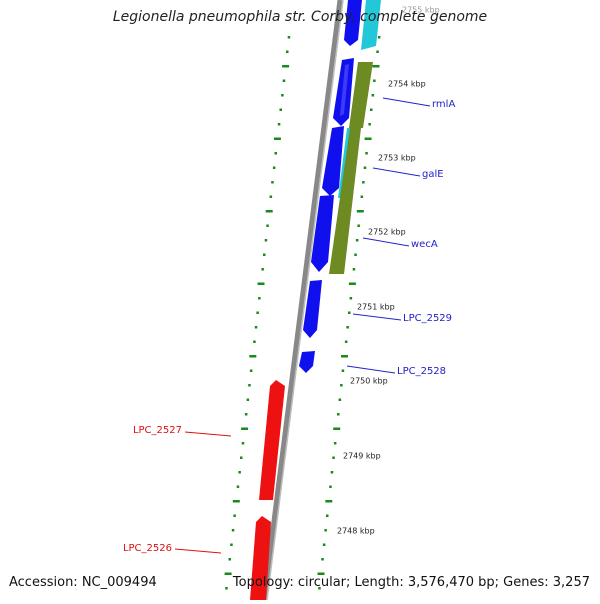  What do you see at coordinates (427, 318) in the screenshot?
I see `gene-label-lpc-2529: LPC_2529` at bounding box center [427, 318].